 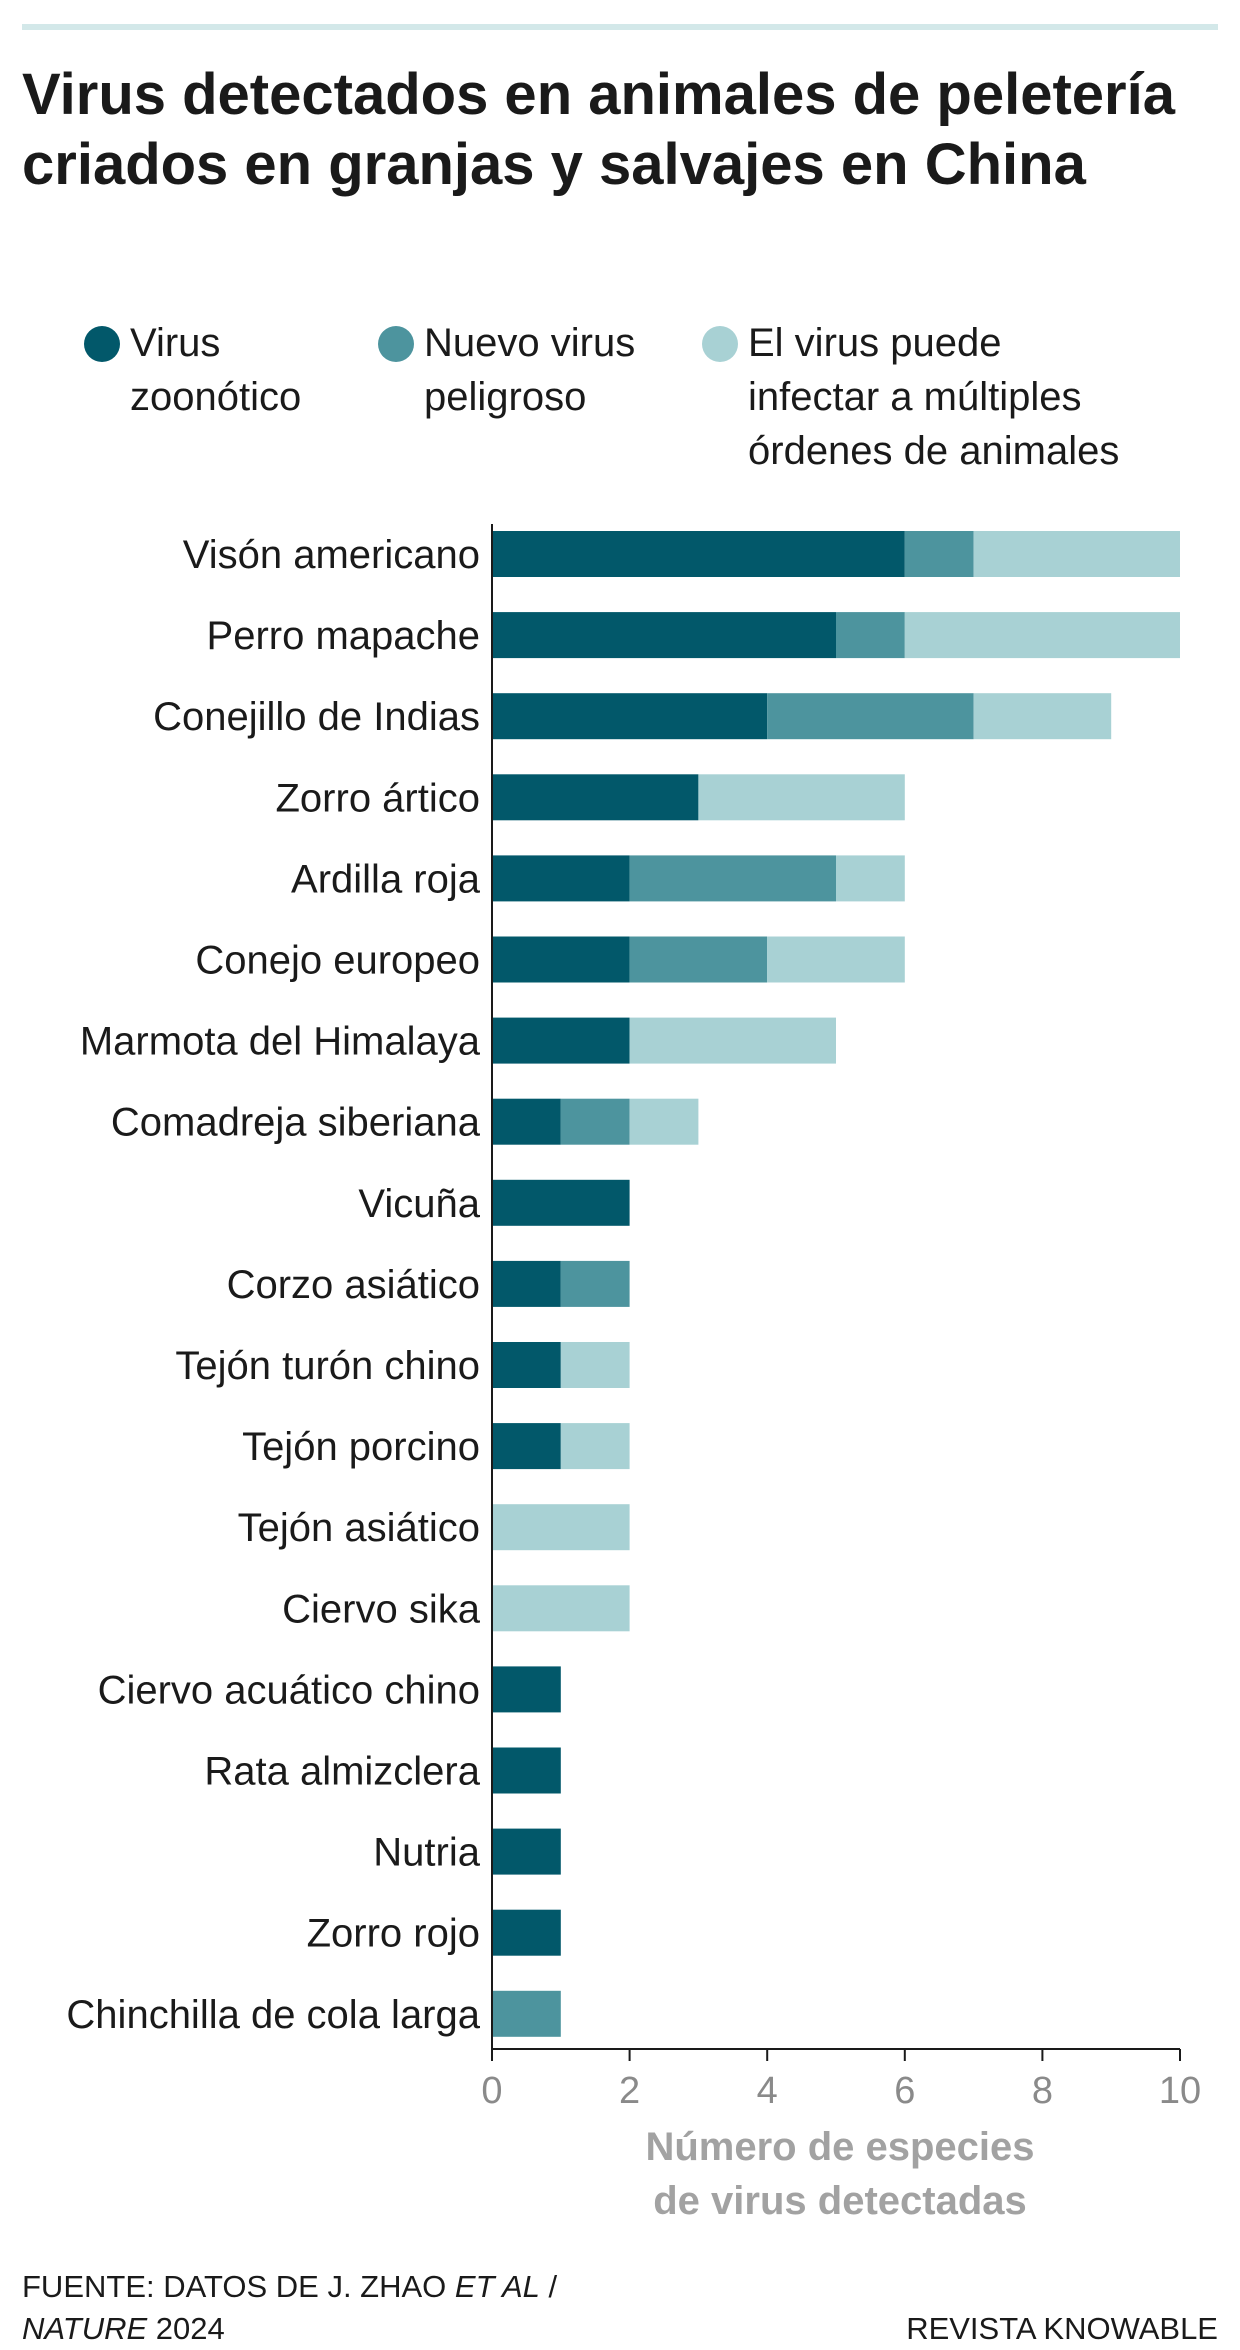 What do you see at coordinates (102, 344) in the screenshot?
I see `legend-swatch-zoonotic` at bounding box center [102, 344].